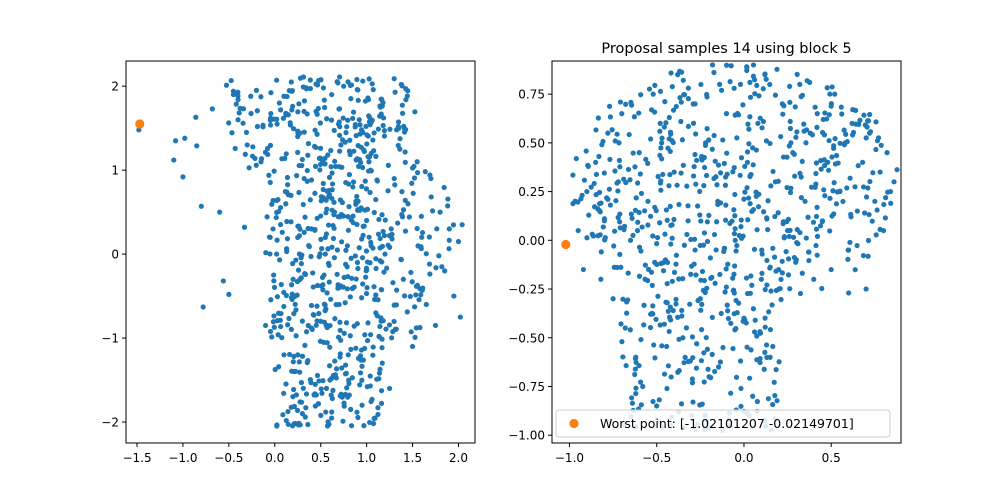 This screenshot has height=500, width=1000. What do you see at coordinates (115, 171) in the screenshot?
I see `y-tick-label: 1` at bounding box center [115, 171].